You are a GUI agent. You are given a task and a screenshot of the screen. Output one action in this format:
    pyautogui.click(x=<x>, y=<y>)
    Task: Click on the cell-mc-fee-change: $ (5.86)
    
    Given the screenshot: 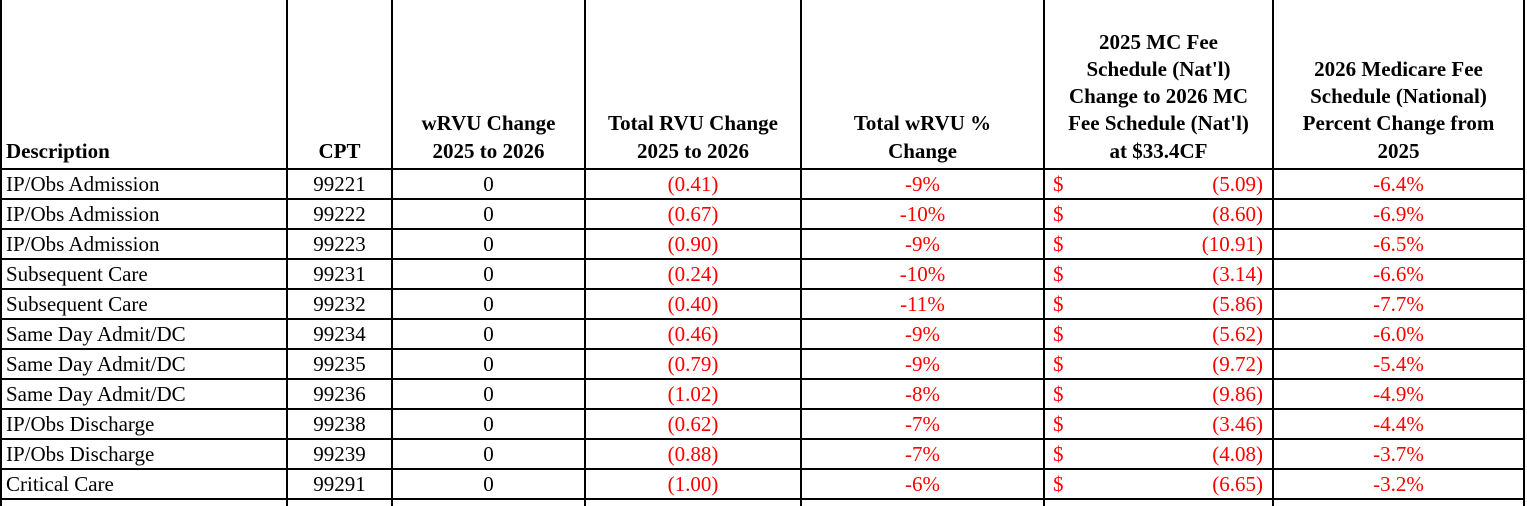 What is the action you would take?
    pyautogui.click(x=1158, y=304)
    